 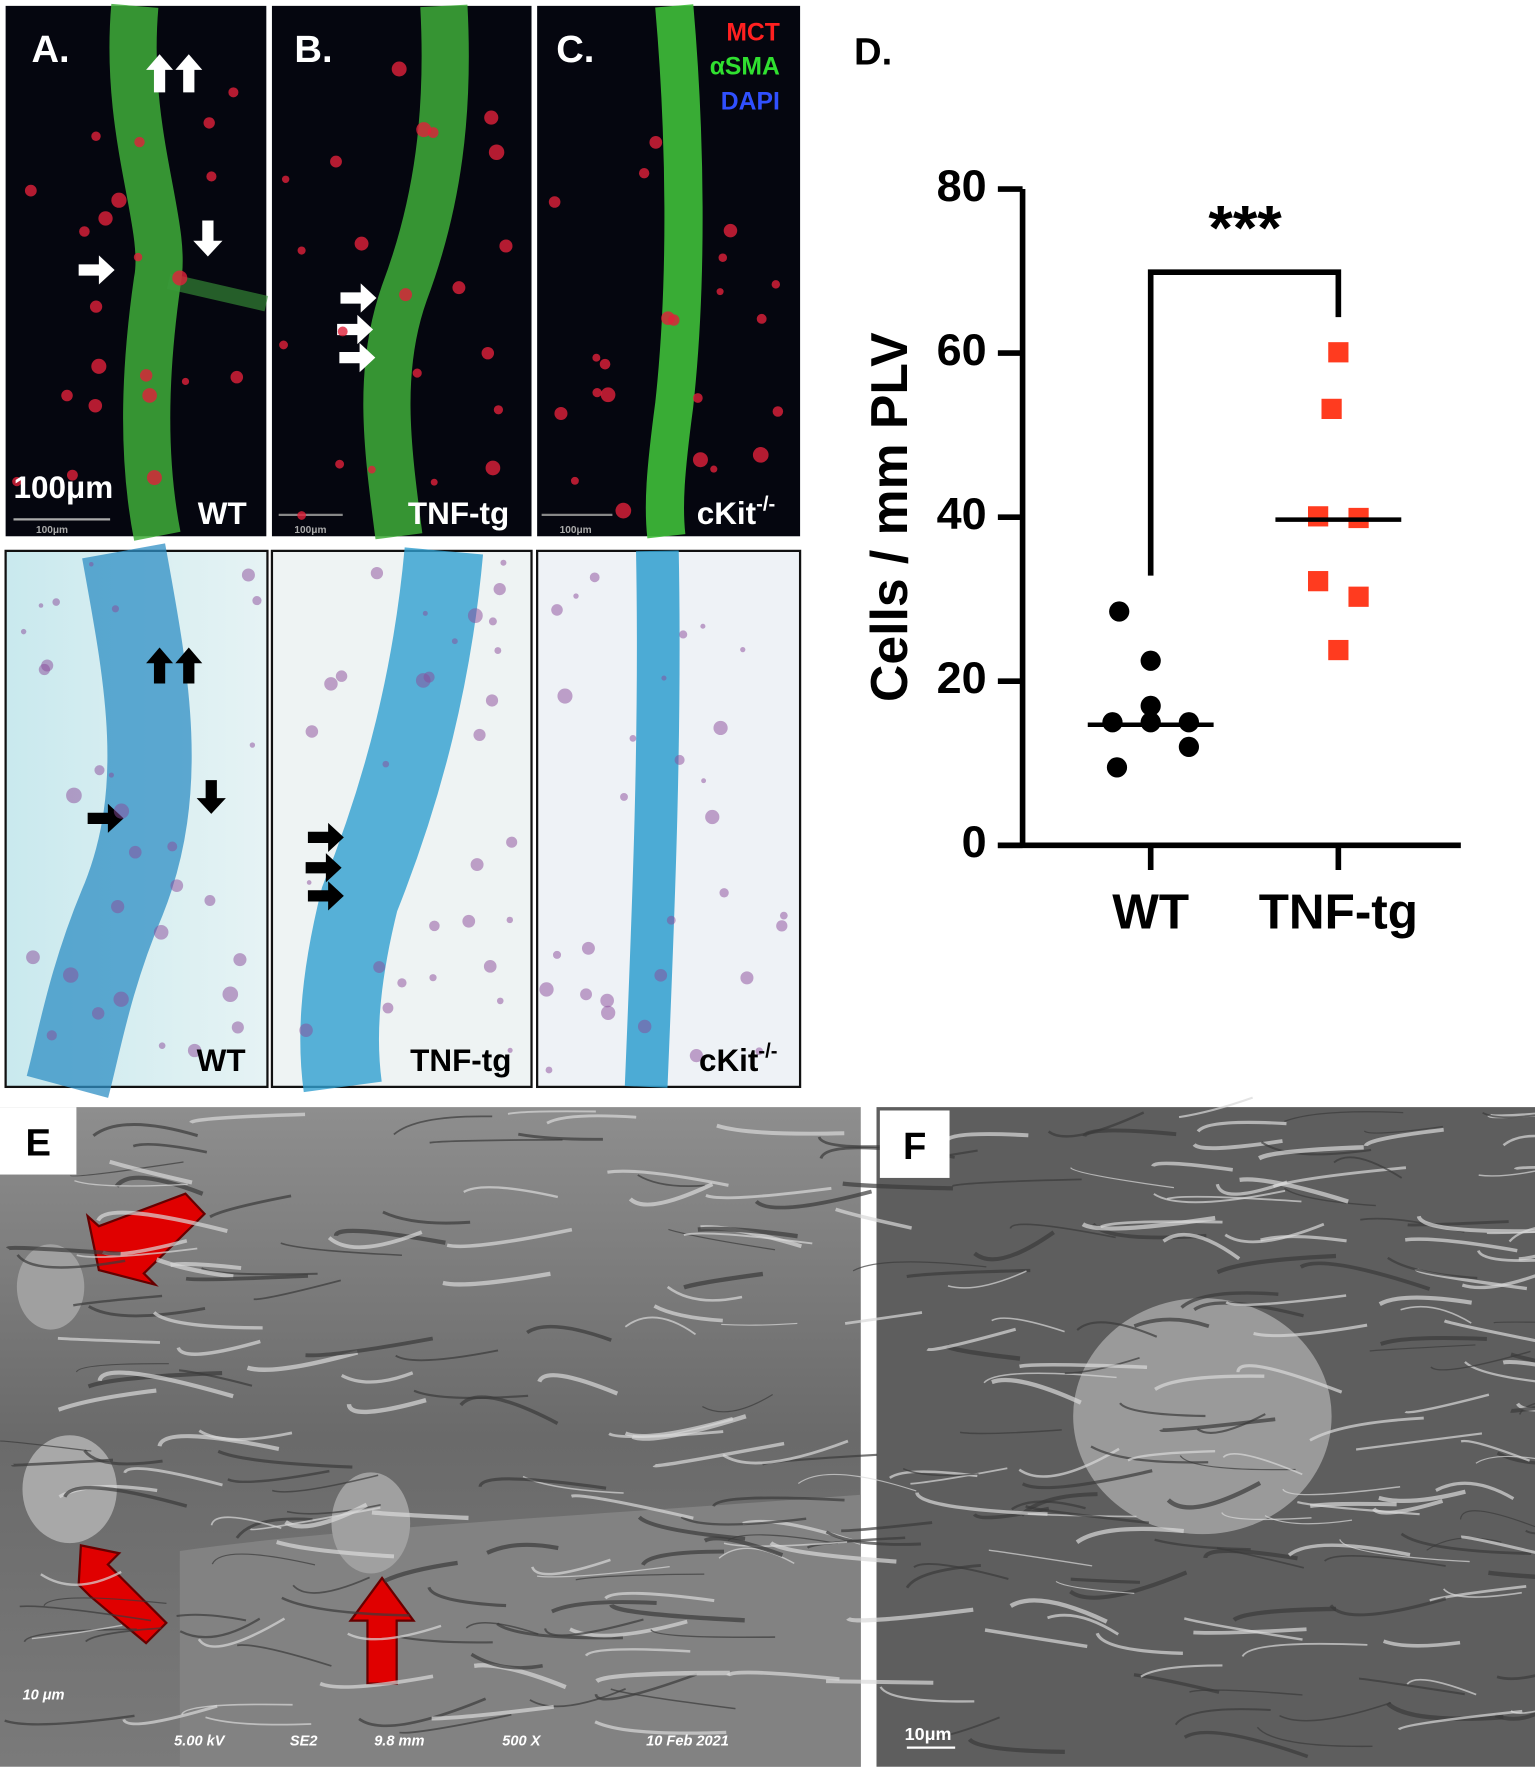 What do you see at coordinates (458, 513) in the screenshot?
I see `genotype-label: TNF-tg` at bounding box center [458, 513].